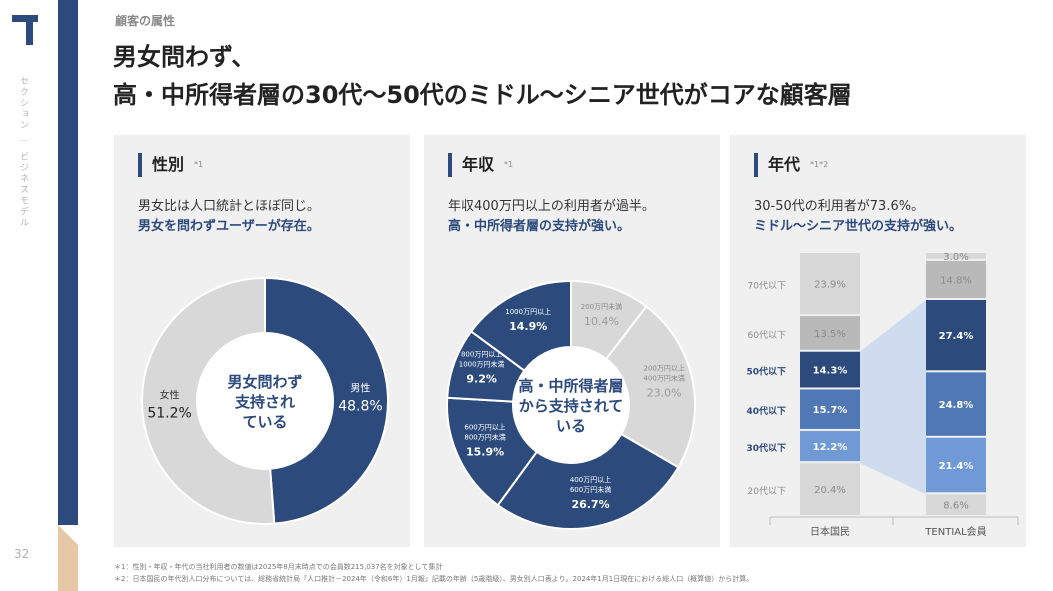 Image resolution: width=1053 pixels, height=591 pixels. What do you see at coordinates (590, 504) in the screenshot?
I see `slice-value: 26.7%` at bounding box center [590, 504].